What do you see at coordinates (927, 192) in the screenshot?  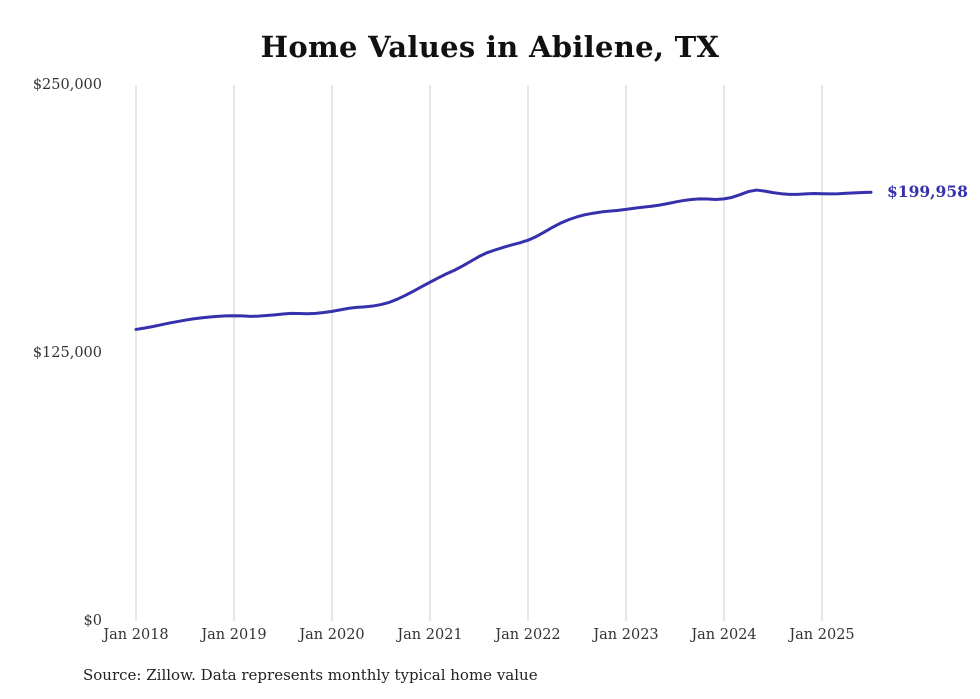 I see `latest-value-label: $199,958` at bounding box center [927, 192].